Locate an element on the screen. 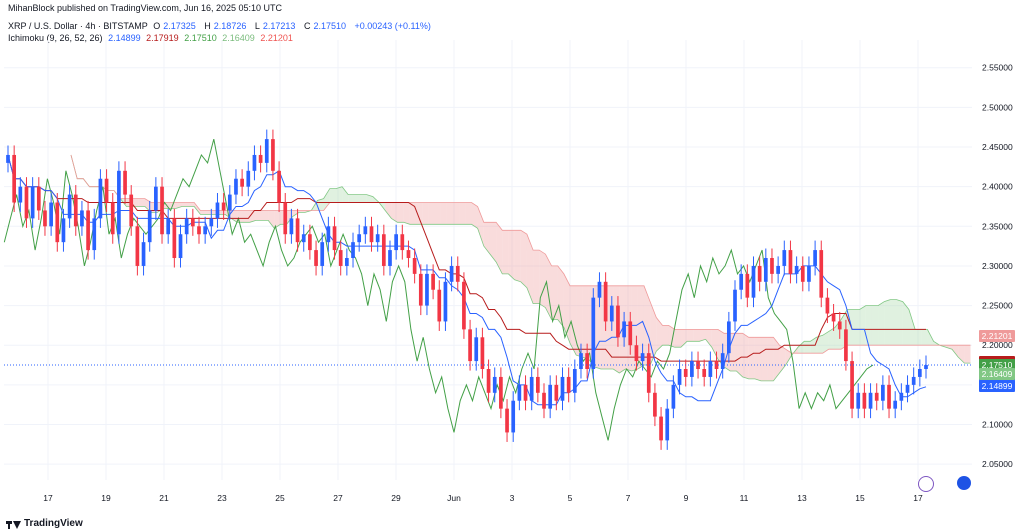  x-tick-label: 9 is located at coordinates (686, 498).